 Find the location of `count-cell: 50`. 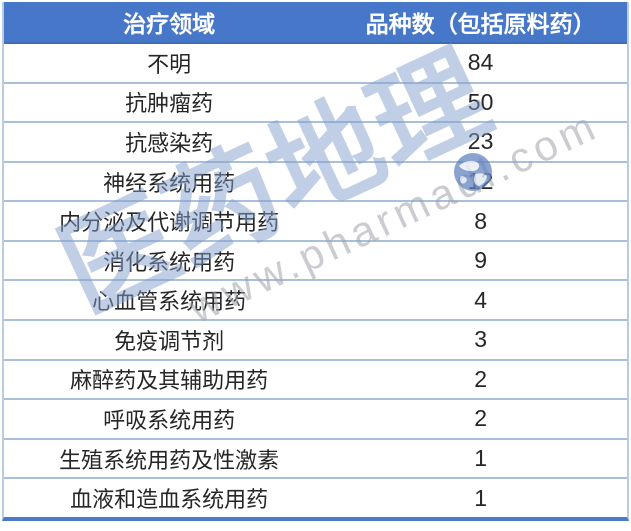

count-cell: 50 is located at coordinates (480, 101).